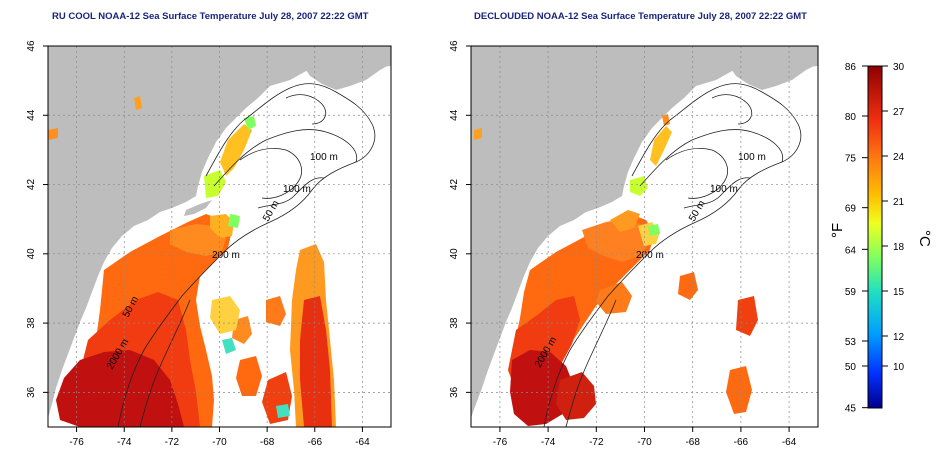 The width and height of the screenshot is (950, 475). I want to click on celsius-unit: °C, so click(924, 238).